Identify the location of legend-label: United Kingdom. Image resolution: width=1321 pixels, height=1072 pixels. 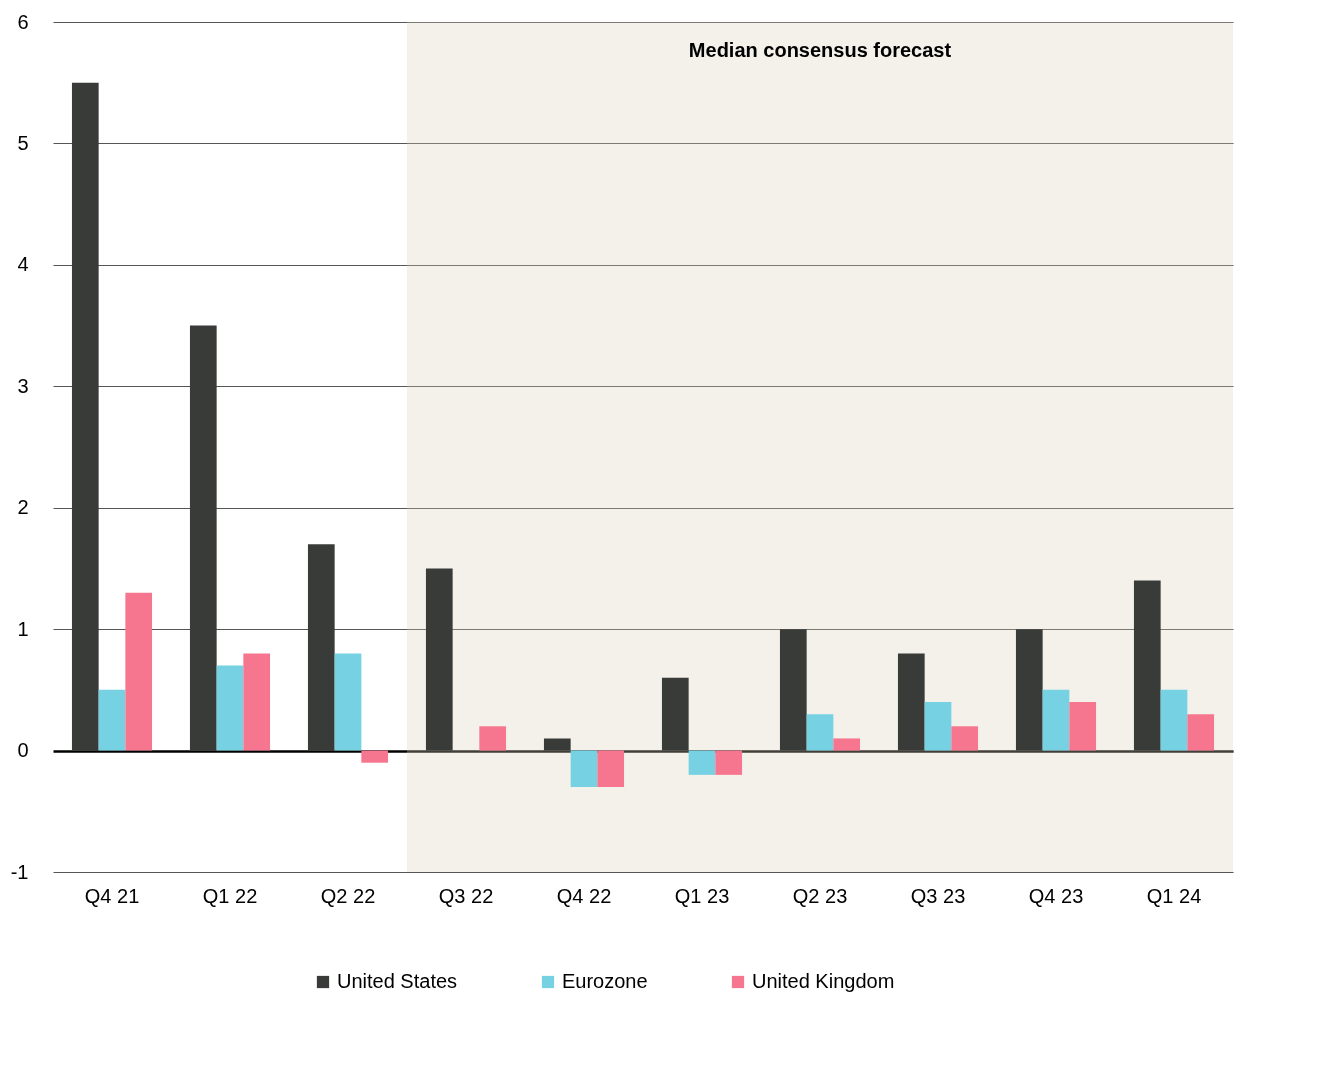
(823, 981).